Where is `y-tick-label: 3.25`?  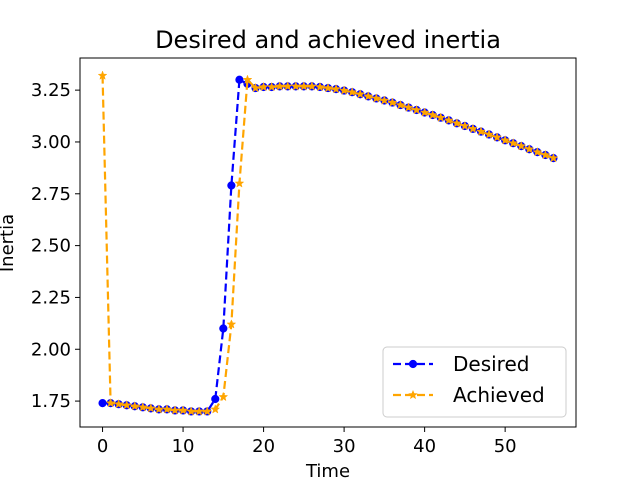 y-tick-label: 3.25 is located at coordinates (51, 90).